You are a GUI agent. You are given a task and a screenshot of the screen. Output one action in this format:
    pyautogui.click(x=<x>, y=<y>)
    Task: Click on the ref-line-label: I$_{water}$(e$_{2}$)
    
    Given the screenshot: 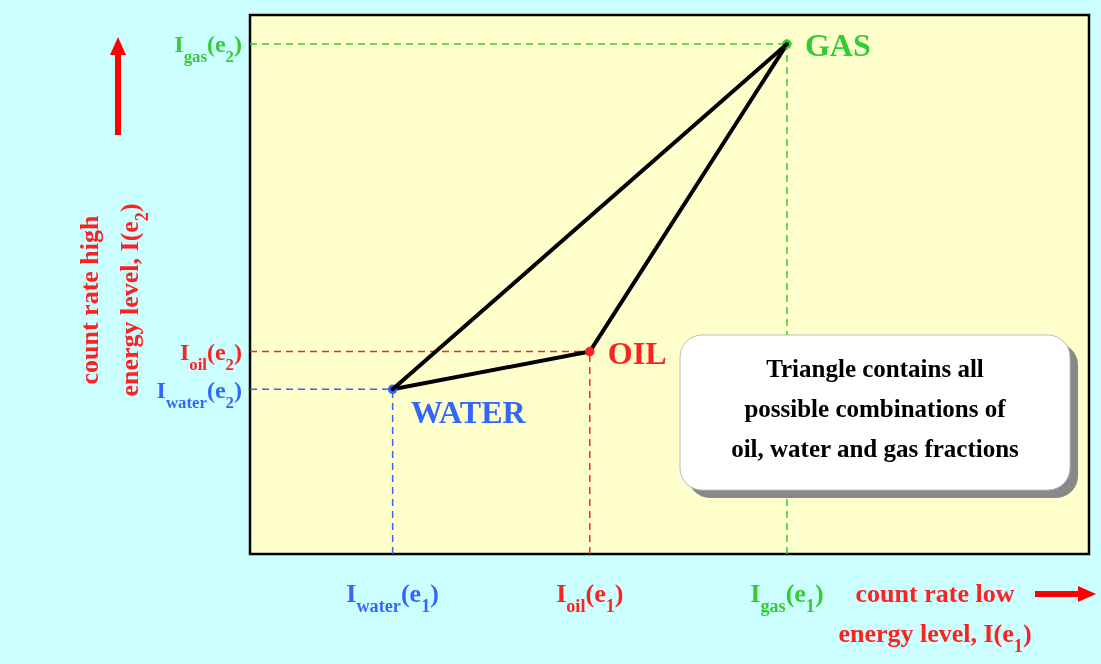 What is the action you would take?
    pyautogui.click(x=199, y=394)
    